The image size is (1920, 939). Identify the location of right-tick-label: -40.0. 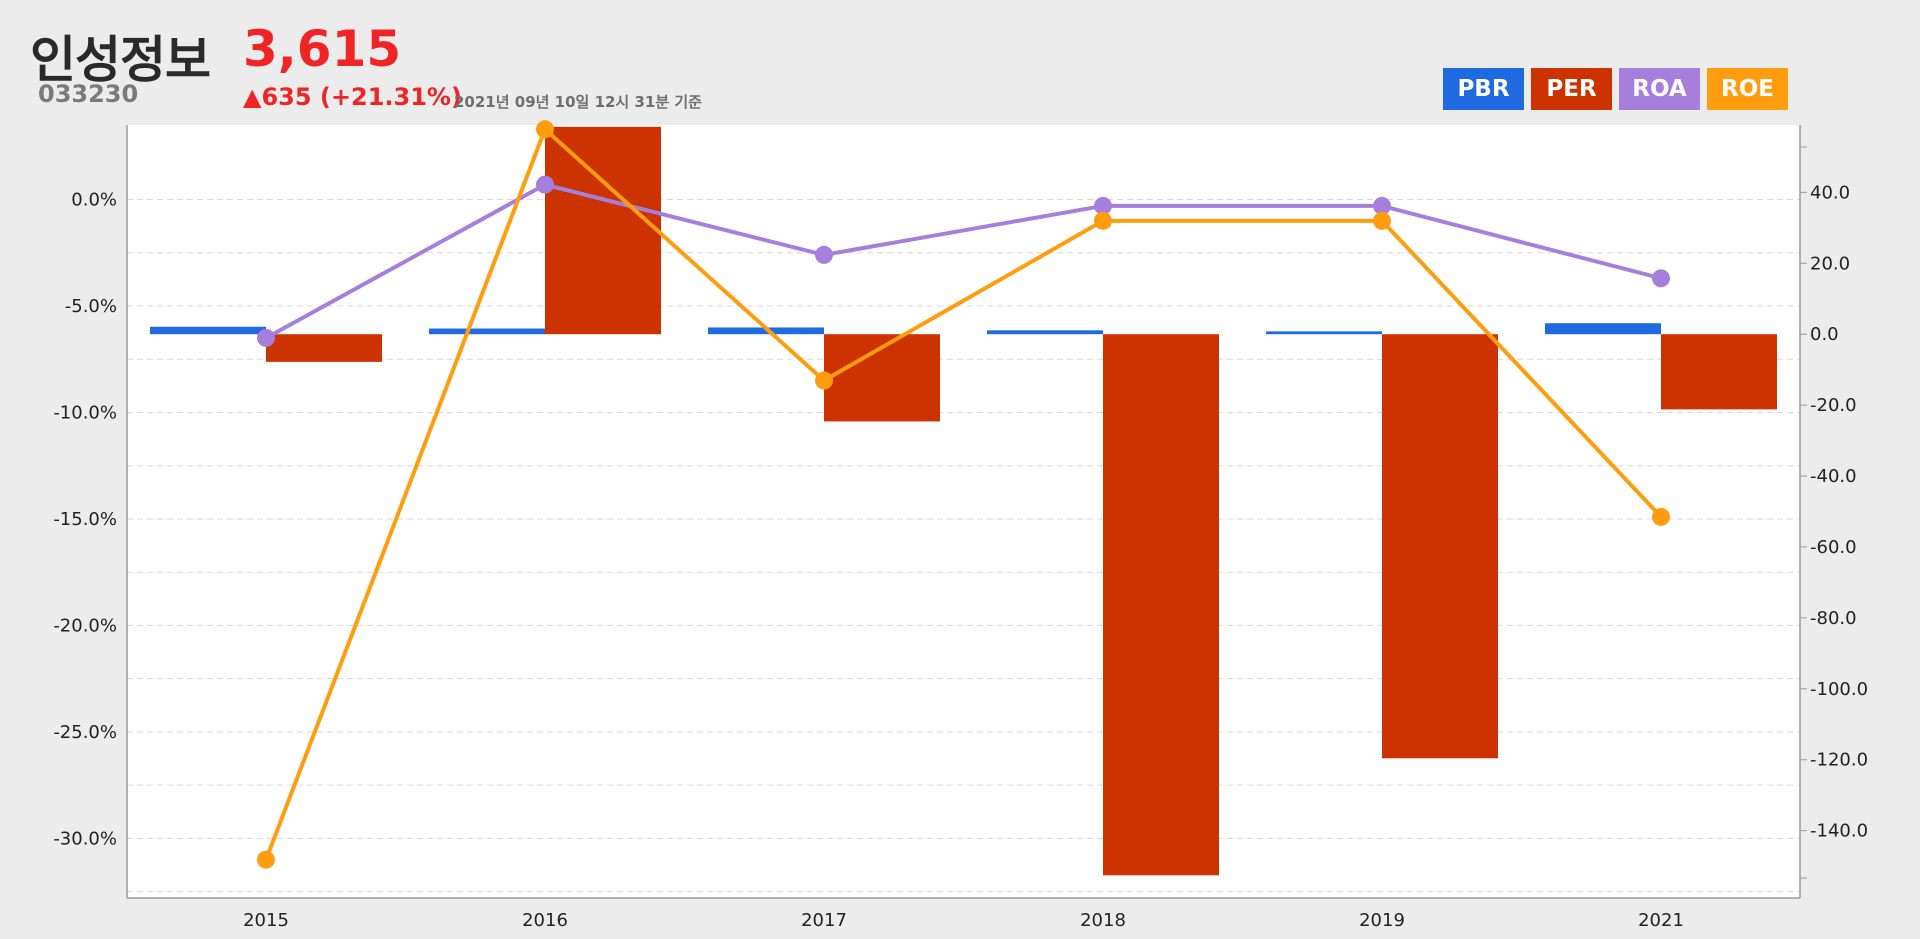
(1833, 476).